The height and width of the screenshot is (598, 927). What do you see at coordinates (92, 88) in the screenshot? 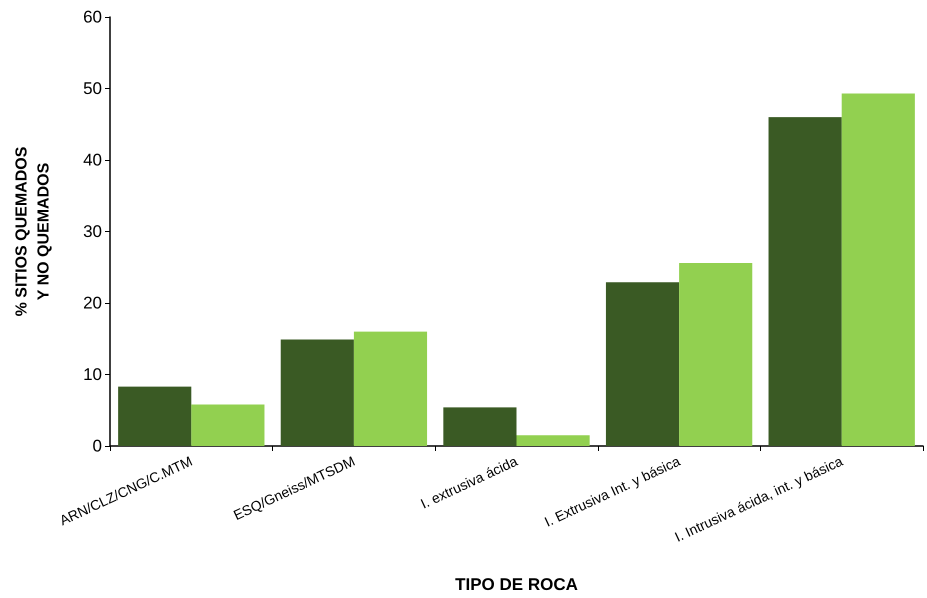
I see `y-tick-label: 50` at bounding box center [92, 88].